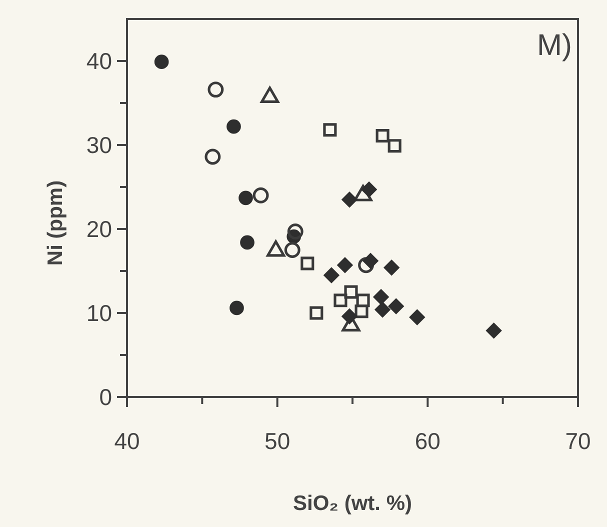 This screenshot has height=527, width=607. Describe the element at coordinates (105, 397) in the screenshot. I see `y-tick-label: 0` at that location.